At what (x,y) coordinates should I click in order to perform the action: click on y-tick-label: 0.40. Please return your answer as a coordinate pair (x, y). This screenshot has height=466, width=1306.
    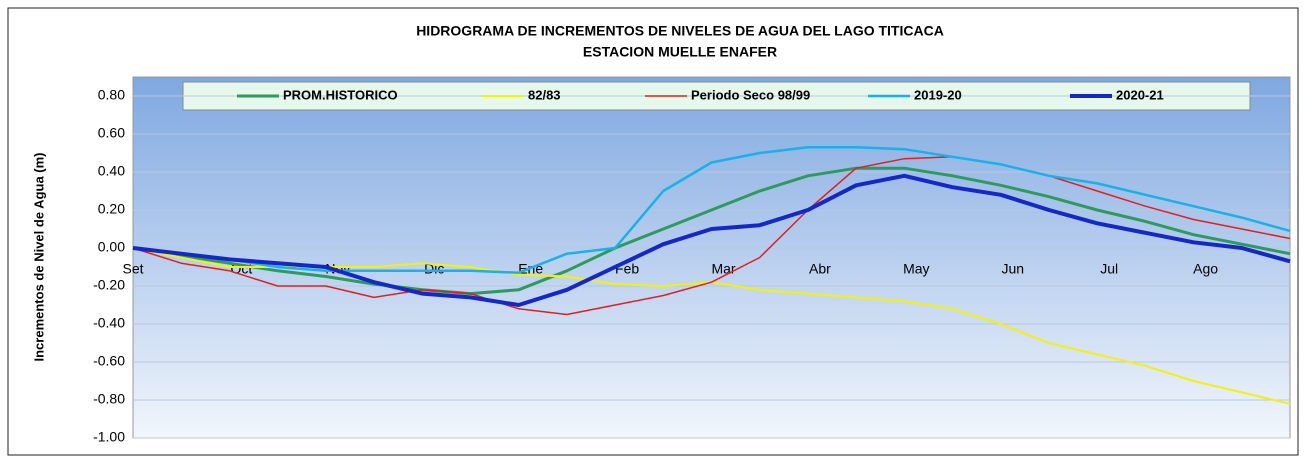
    Looking at the image, I should click on (111, 171).